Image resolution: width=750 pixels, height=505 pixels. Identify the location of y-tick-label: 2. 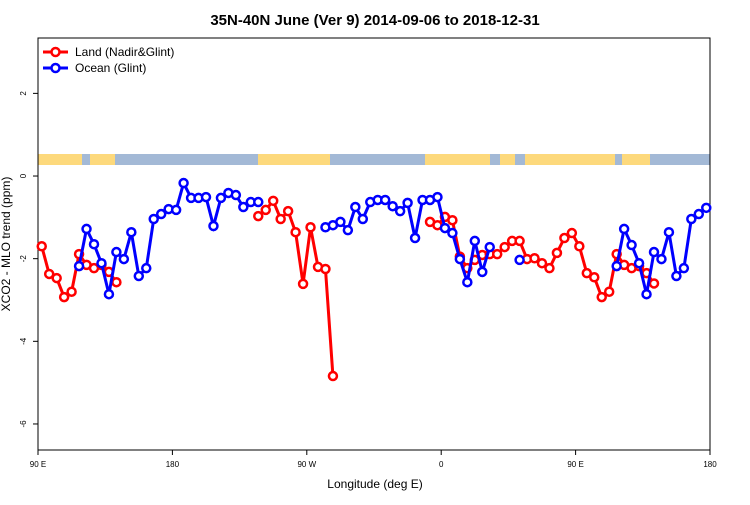
(23, 93).